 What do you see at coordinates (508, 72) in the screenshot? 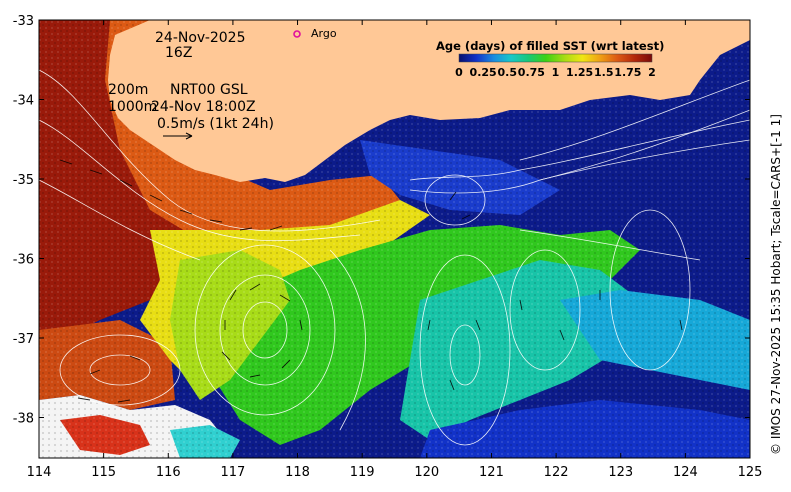
I see `colorbar-tick-label: 0.5` at bounding box center [508, 72].